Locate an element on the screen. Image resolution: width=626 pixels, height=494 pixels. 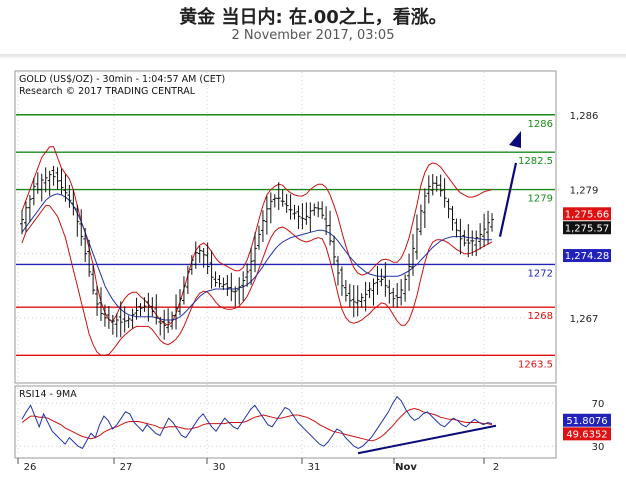
level-label: 1282.5 is located at coordinates (535, 161).